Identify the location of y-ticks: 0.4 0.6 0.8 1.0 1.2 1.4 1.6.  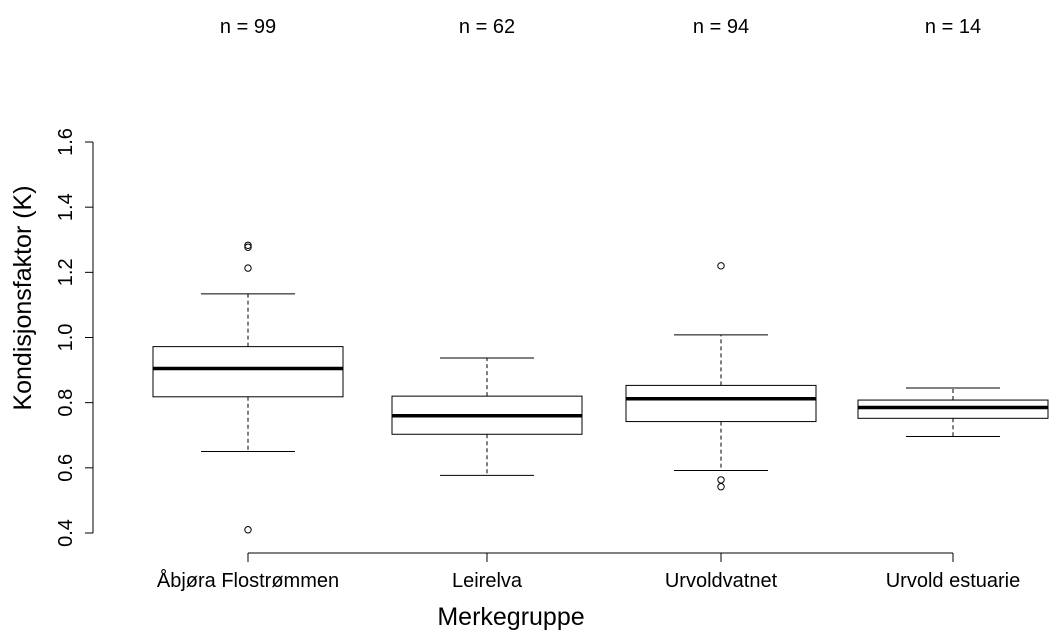
(74, 337).